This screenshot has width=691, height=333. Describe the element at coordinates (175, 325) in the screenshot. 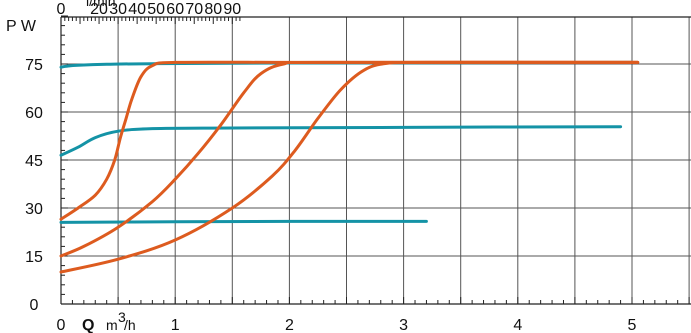

I see `x-bottom-tick-label-1: 1` at that location.